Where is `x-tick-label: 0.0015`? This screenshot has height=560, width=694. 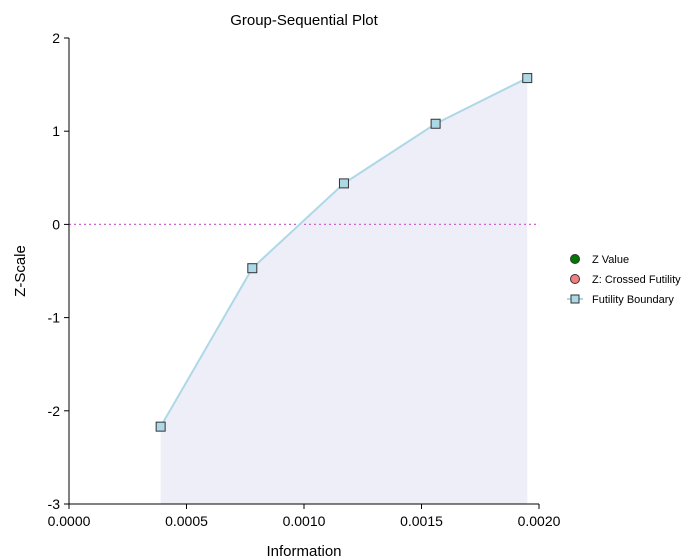
x-tick-label: 0.0015 is located at coordinates (421, 521).